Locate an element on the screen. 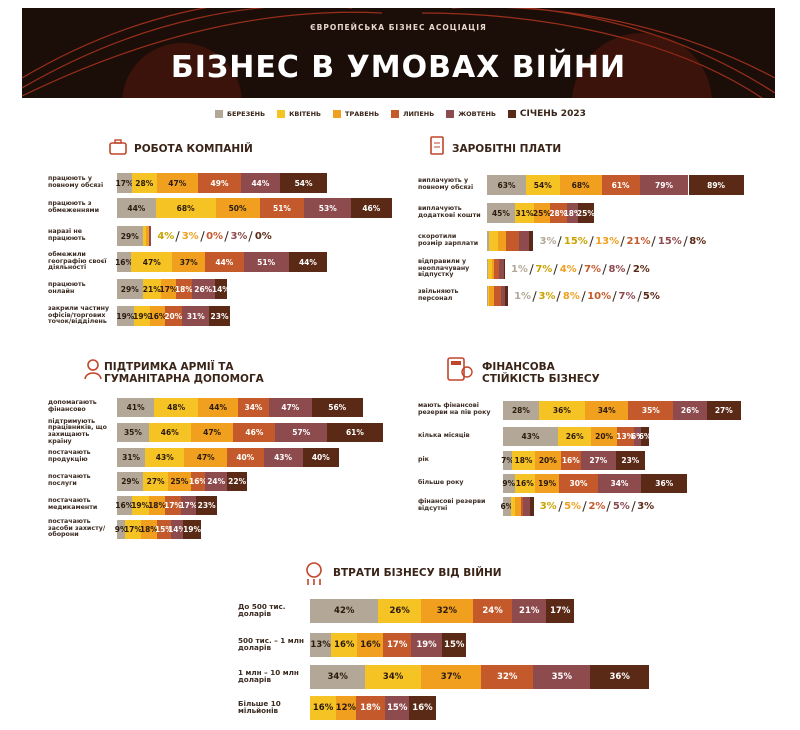  value-label: 34% is located at coordinates (393, 677).